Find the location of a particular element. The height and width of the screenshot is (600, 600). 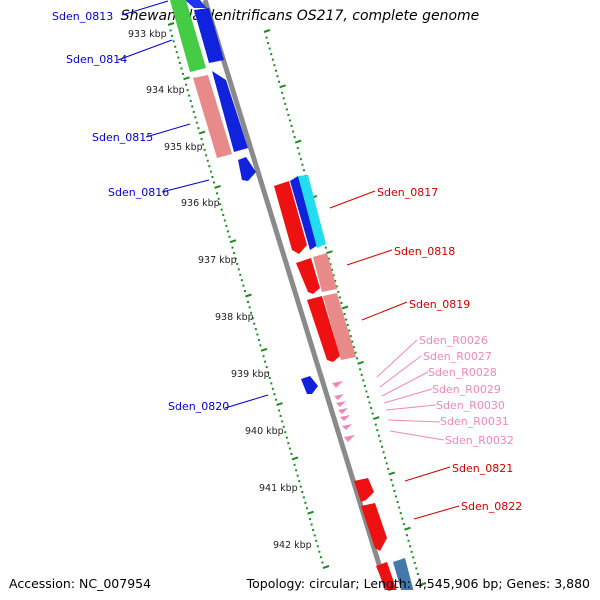

gene-Sden_R0030 is located at coordinates (345, 418).